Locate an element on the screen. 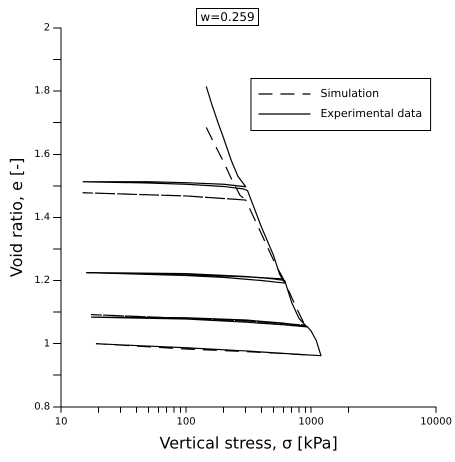 The image size is (455, 462). y-tick-label: 0.8 is located at coordinates (42, 406).